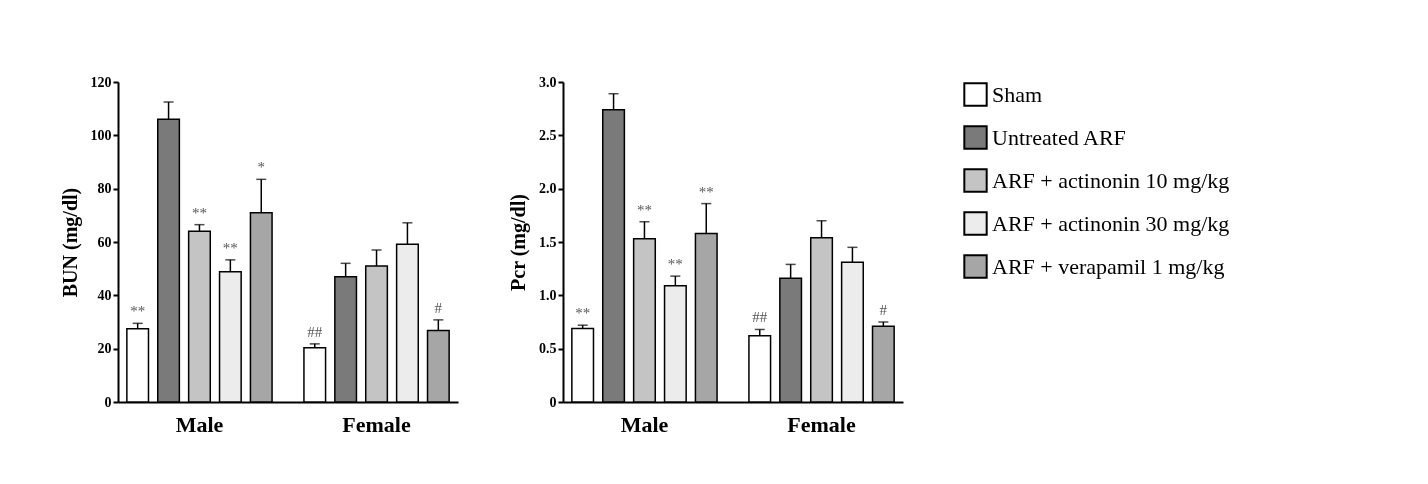 This screenshot has width=1428, height=484. What do you see at coordinates (518, 242) in the screenshot?
I see `y-axis-title: Pcr (mg/dl)` at bounding box center [518, 242].